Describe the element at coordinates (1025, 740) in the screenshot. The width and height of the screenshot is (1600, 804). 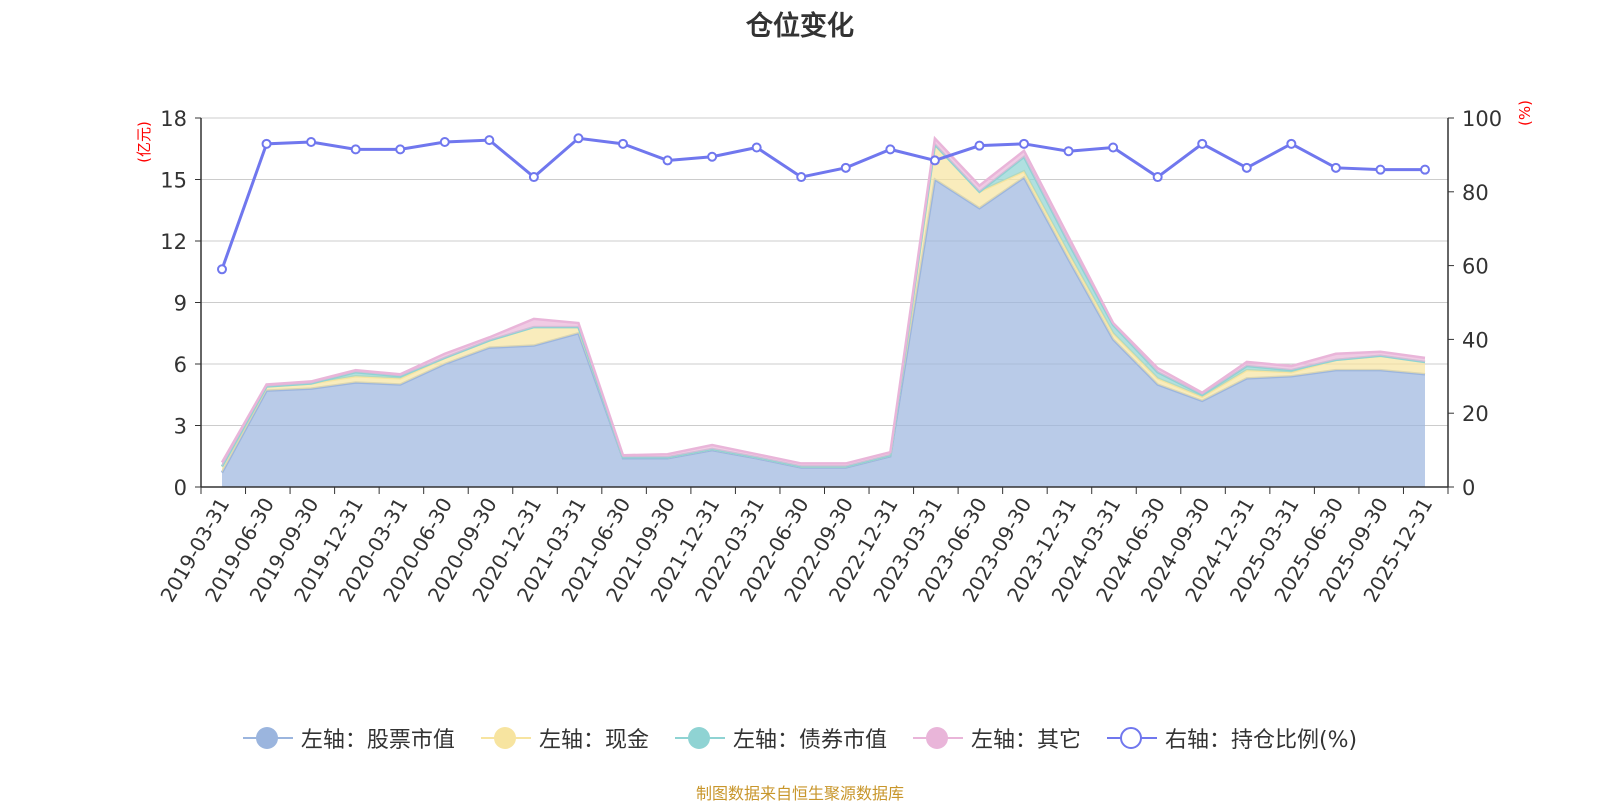
I see `legend-other-label: 左轴：其它` at that location.